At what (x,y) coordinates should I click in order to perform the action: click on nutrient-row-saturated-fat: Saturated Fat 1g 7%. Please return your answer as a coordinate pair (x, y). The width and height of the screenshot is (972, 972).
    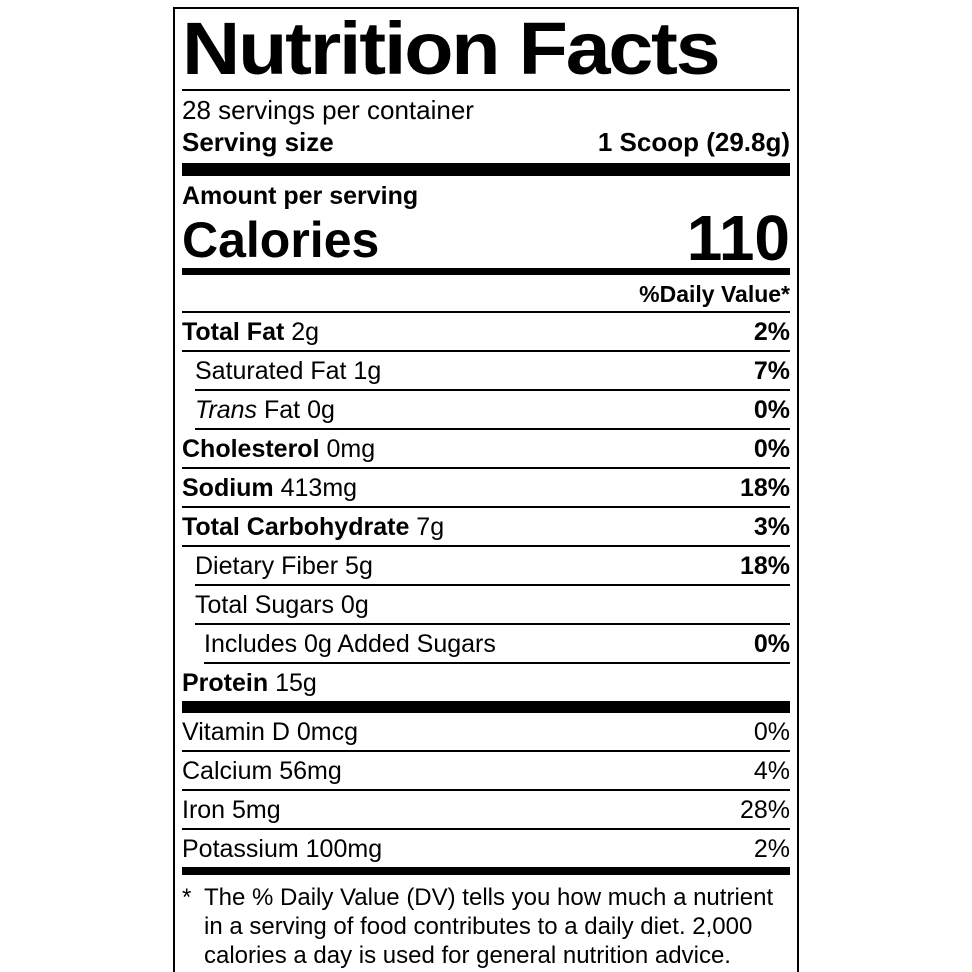
    Looking at the image, I should click on (492, 371).